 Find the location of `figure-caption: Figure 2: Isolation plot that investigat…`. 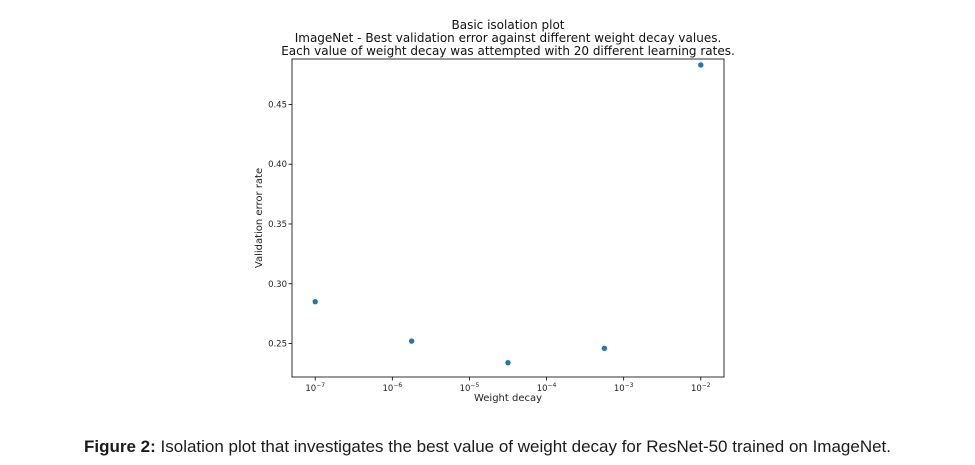

figure-caption: Figure 2: Isolation plot that investigat… is located at coordinates (487, 447).